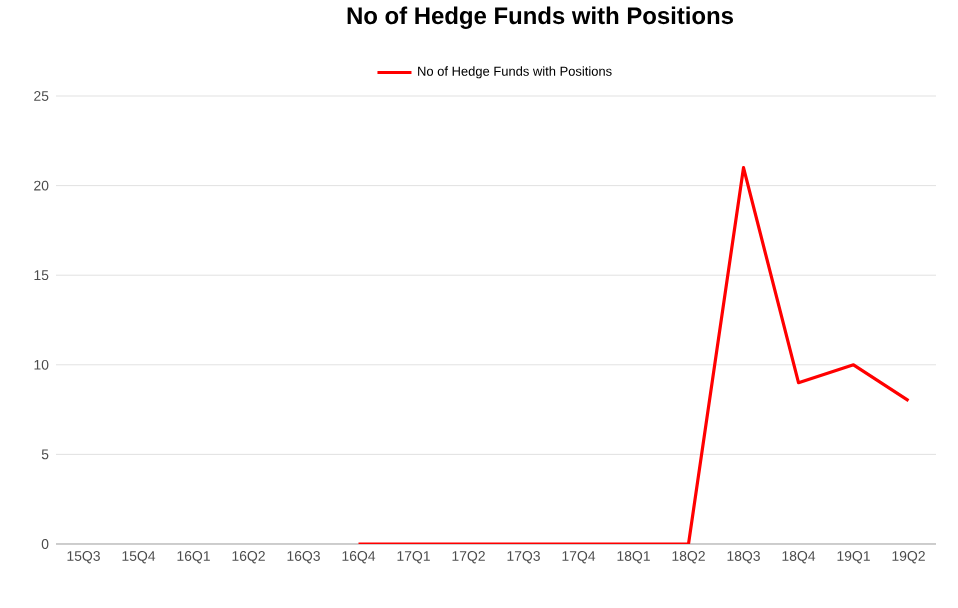  I want to click on chart-title: No of Hedge Funds with Positions, so click(540, 17).